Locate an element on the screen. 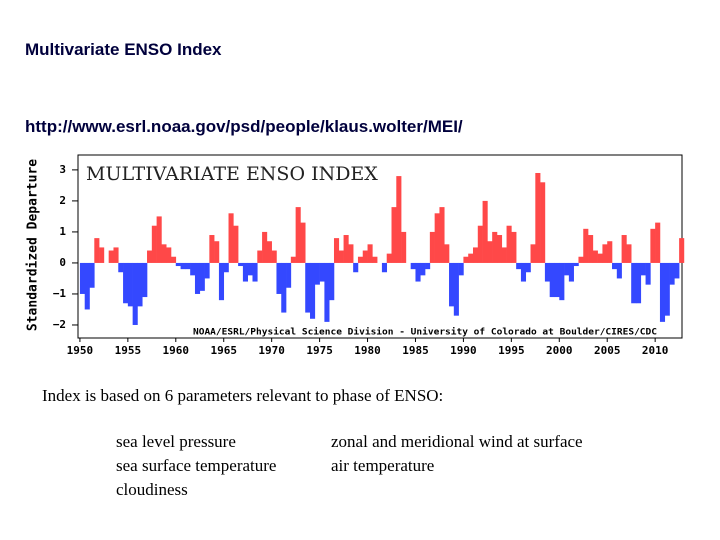  y-axis-label: Standardized Departure is located at coordinates (33, 245).